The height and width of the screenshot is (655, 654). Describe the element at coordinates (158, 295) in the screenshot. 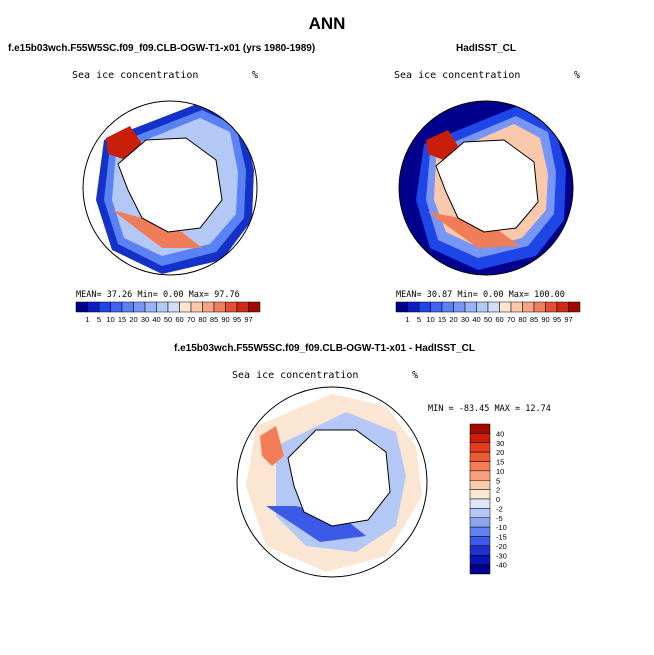

I see `left-stats: MEAN= 37.26 Min= 0.00 Max= 97.76` at that location.